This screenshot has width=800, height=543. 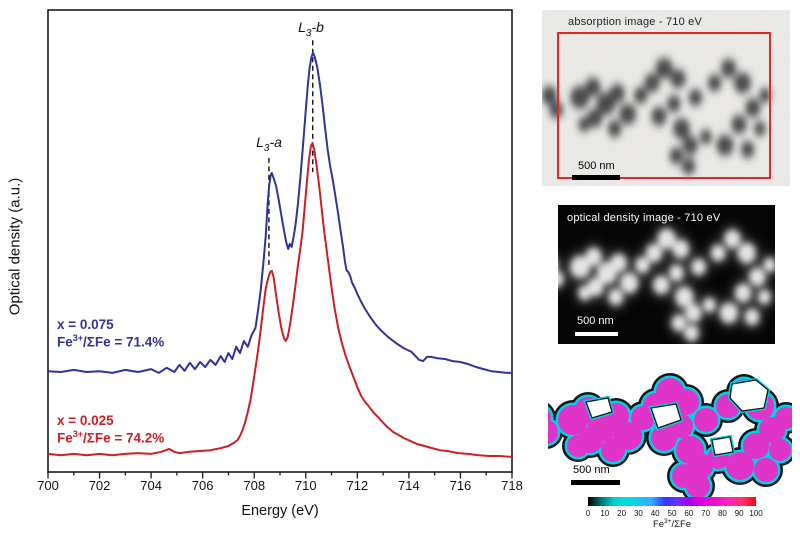 I want to click on colorbar-tick-label: 80, so click(x=722, y=513).